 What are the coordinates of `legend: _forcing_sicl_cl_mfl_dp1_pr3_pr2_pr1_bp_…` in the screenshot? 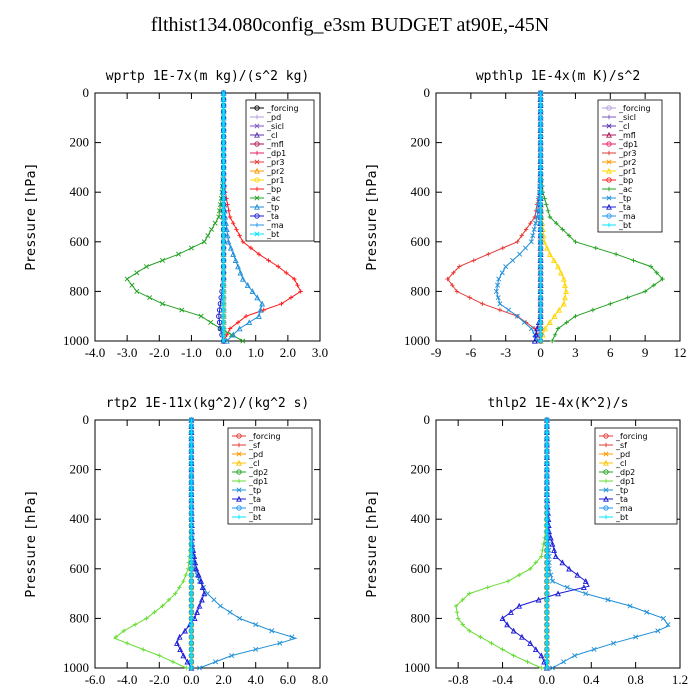 It's located at (630, 166).